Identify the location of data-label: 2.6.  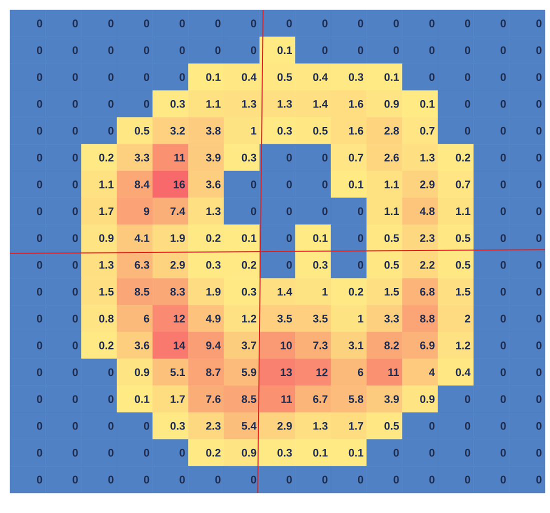
(391, 158).